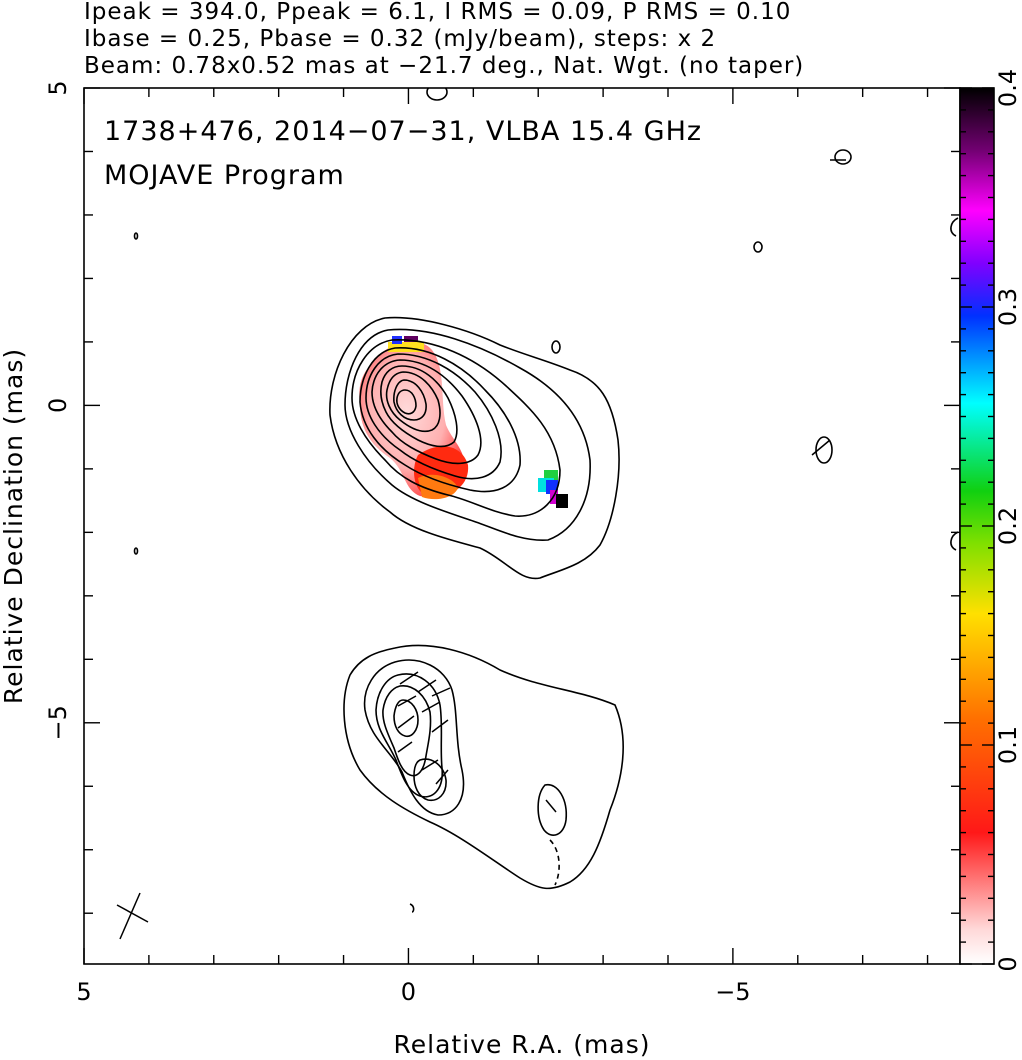 This screenshot has width=1022, height=1060. I want to click on colorbar-tick-label: 0.4, so click(1008, 88).